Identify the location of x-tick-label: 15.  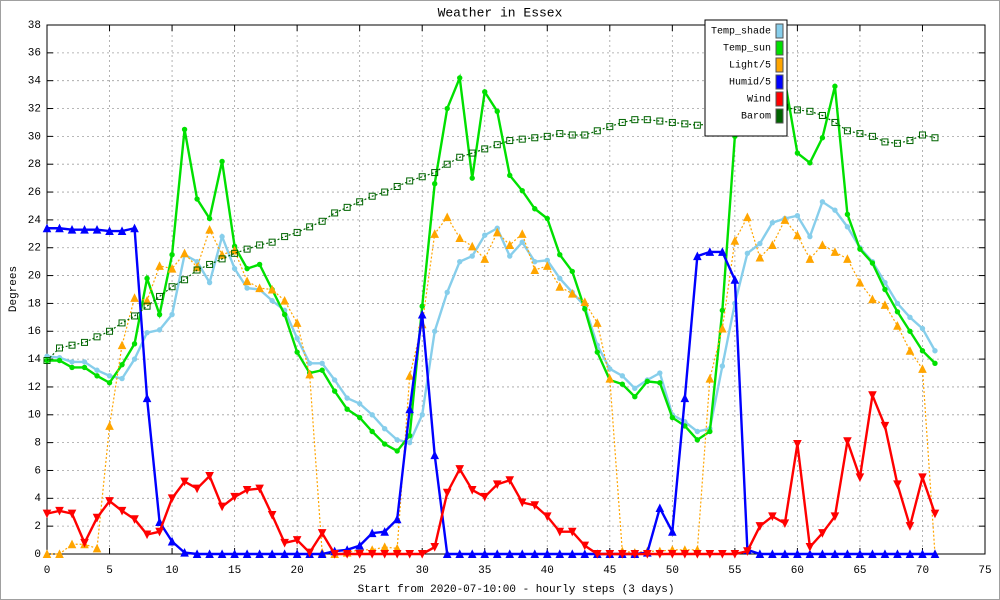
(234, 571).